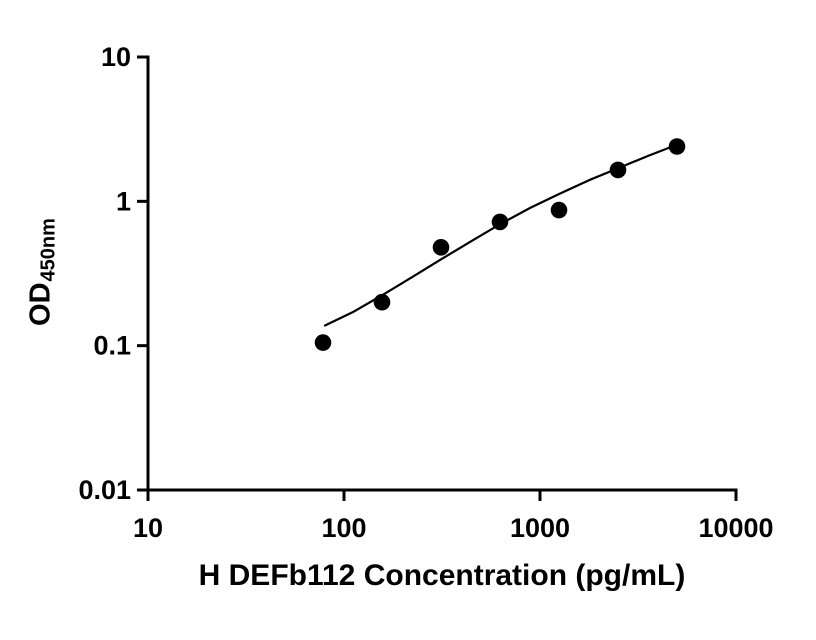 The image size is (816, 640). Describe the element at coordinates (540, 528) in the screenshot. I see `x-axis-tick-label: 1000` at that location.